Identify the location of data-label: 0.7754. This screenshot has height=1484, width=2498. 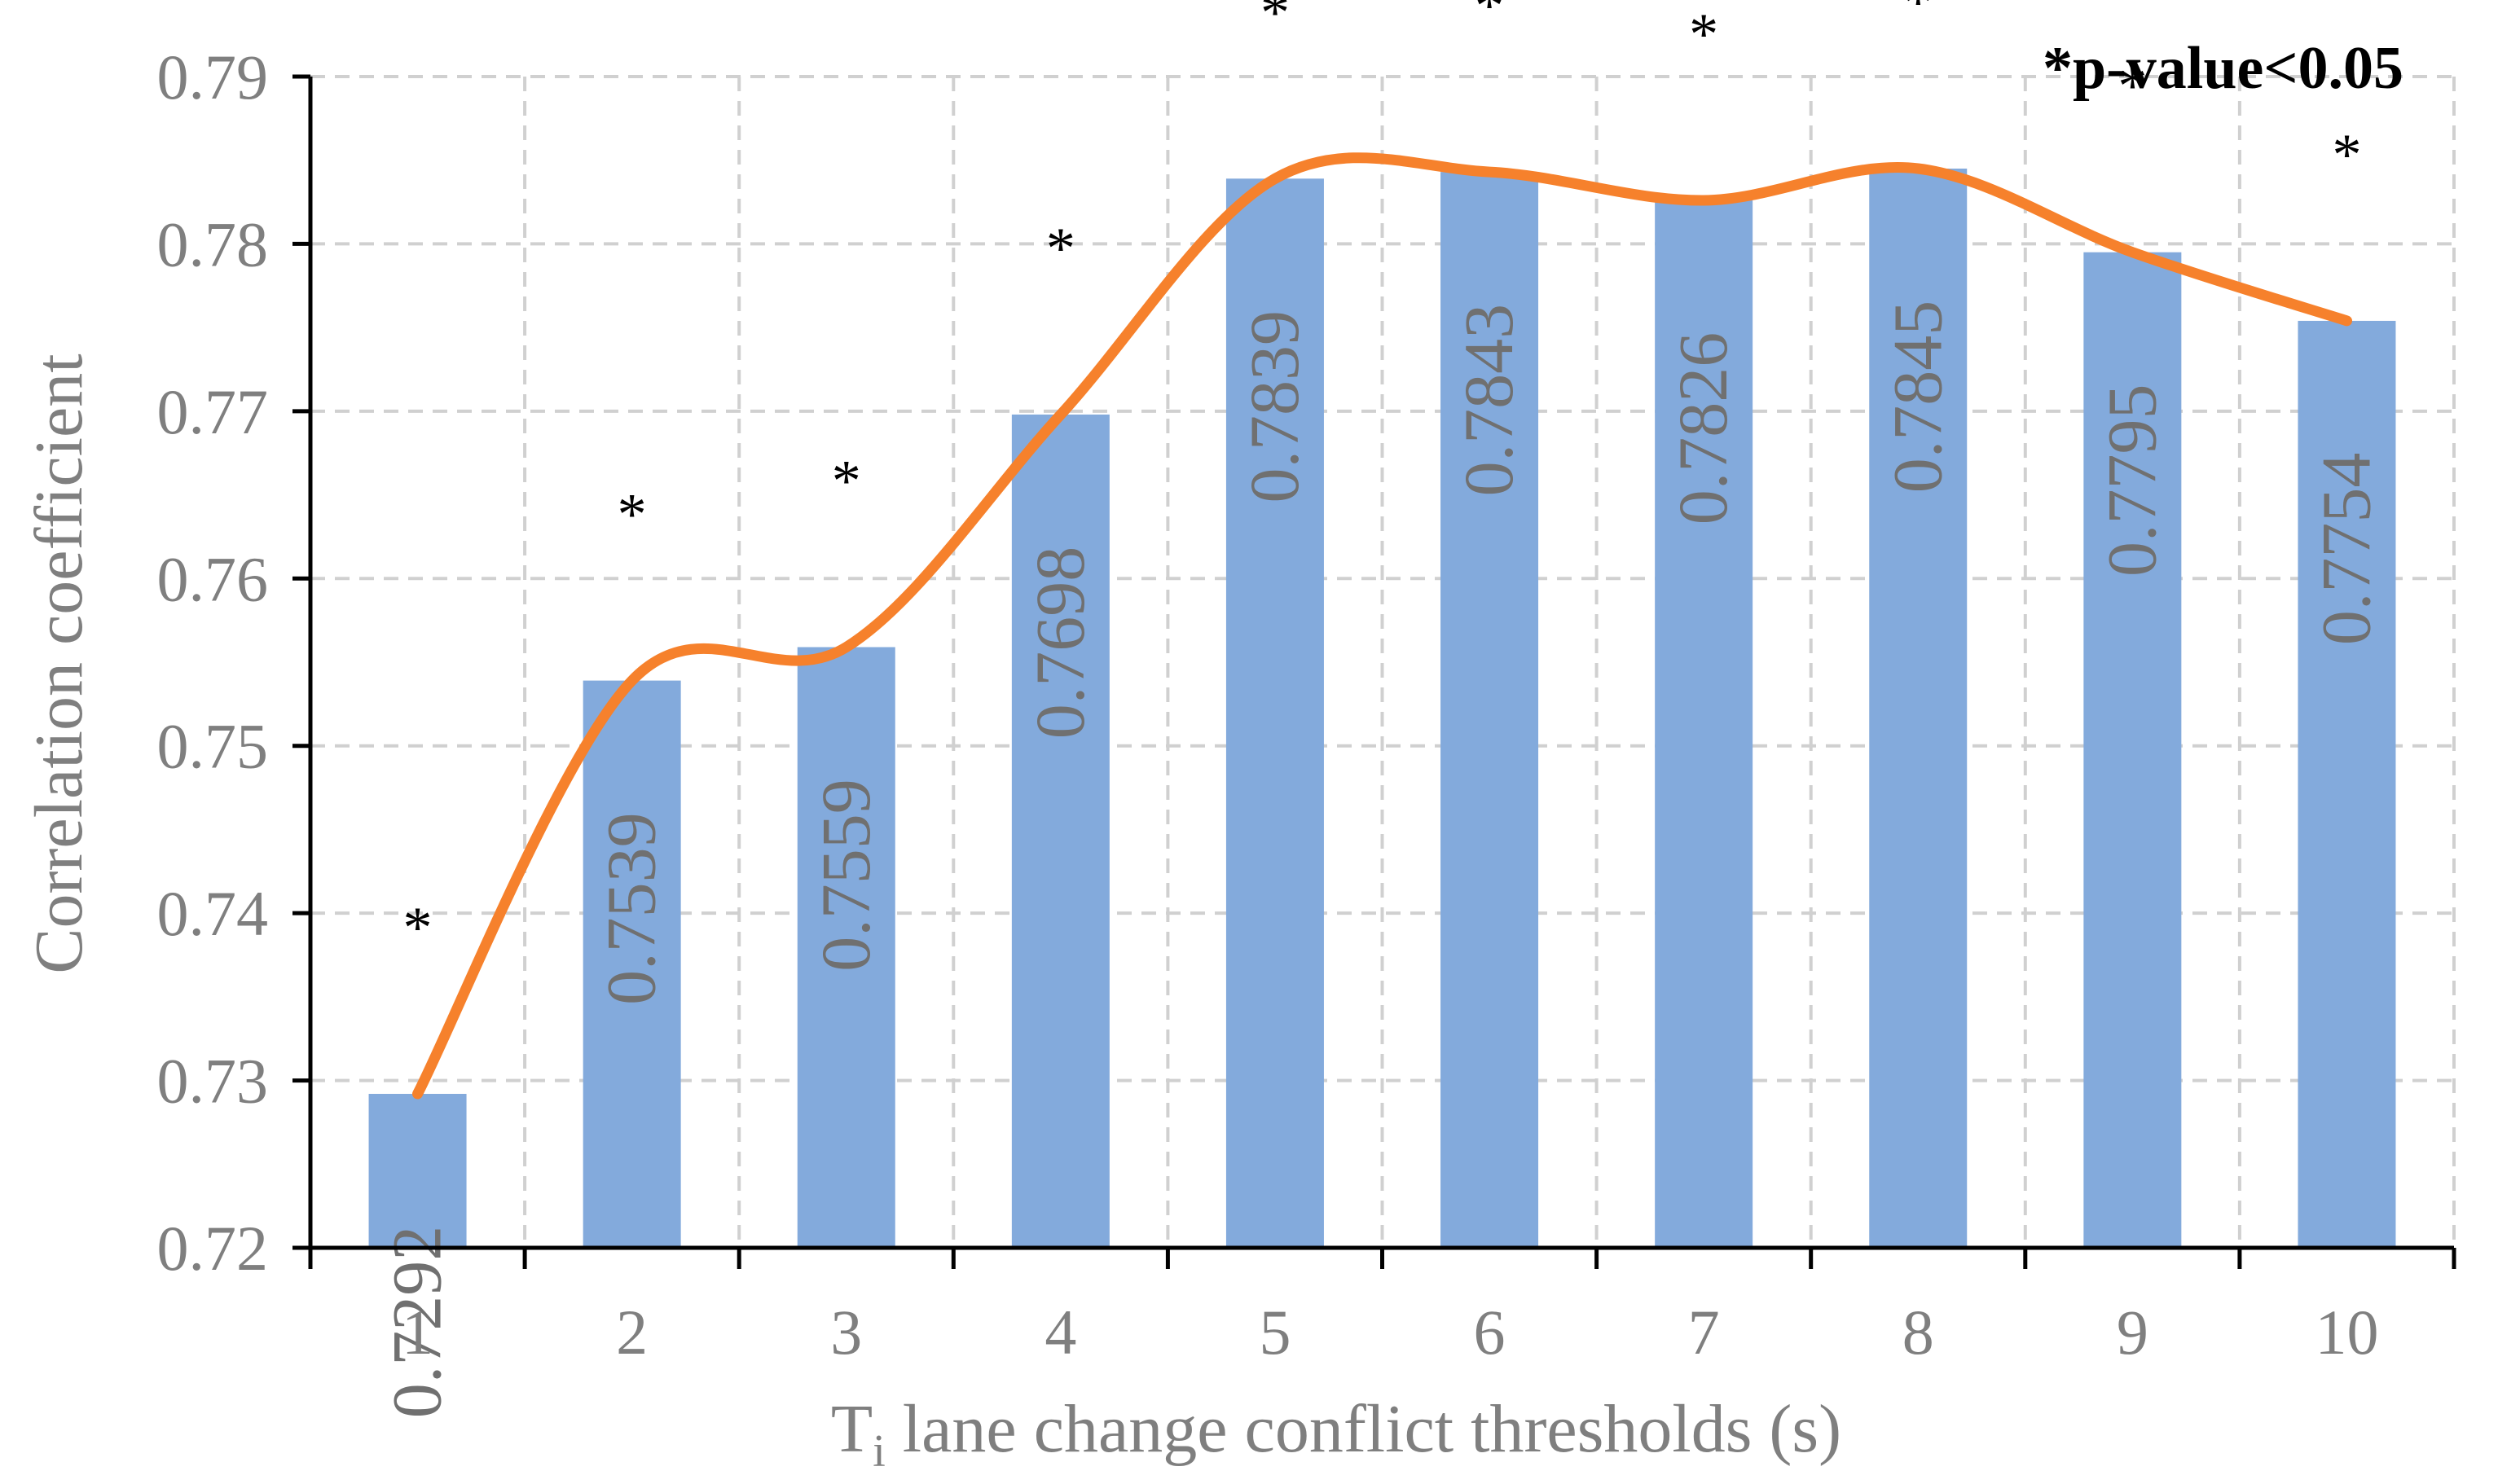
(2346, 549).